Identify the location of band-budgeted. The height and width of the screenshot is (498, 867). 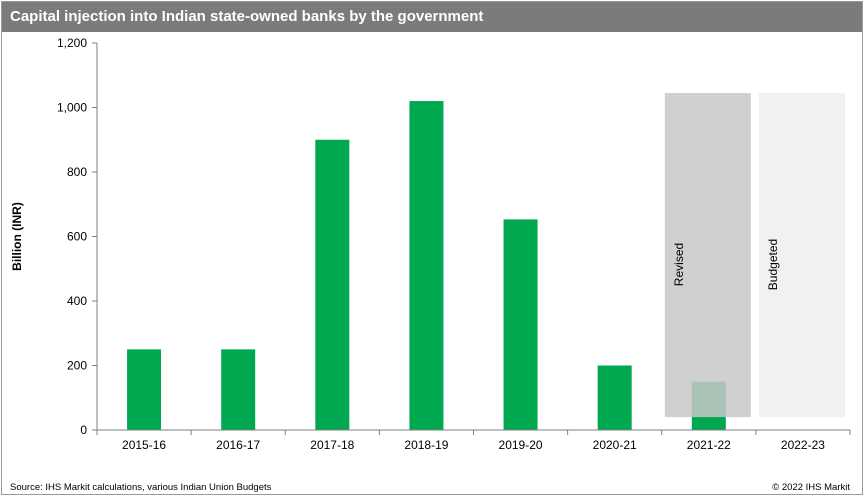
(801, 255).